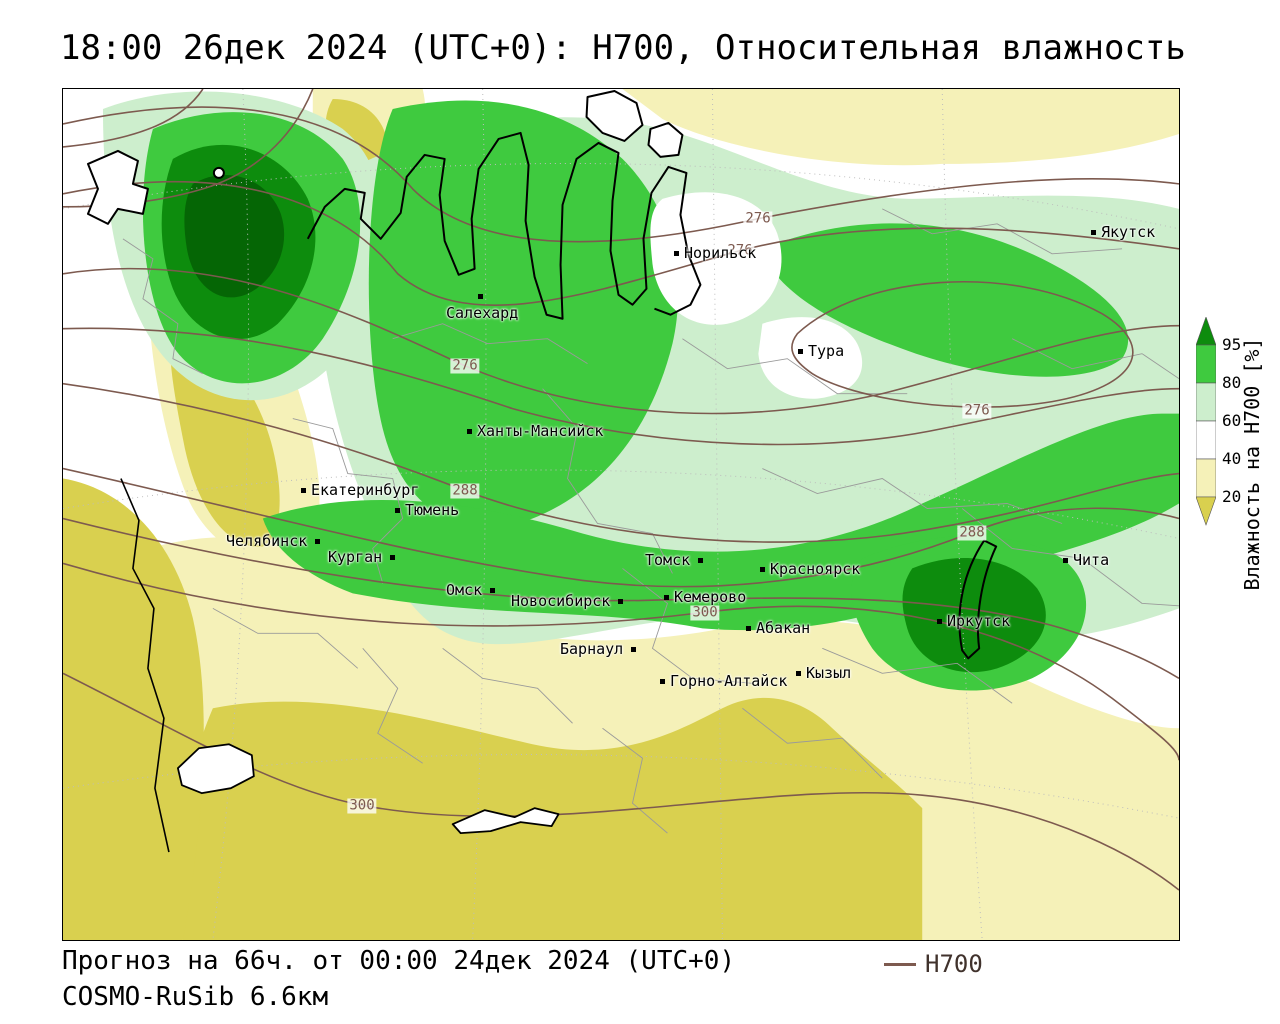  I want to click on colorbar-graphic, so click(1206, 421).